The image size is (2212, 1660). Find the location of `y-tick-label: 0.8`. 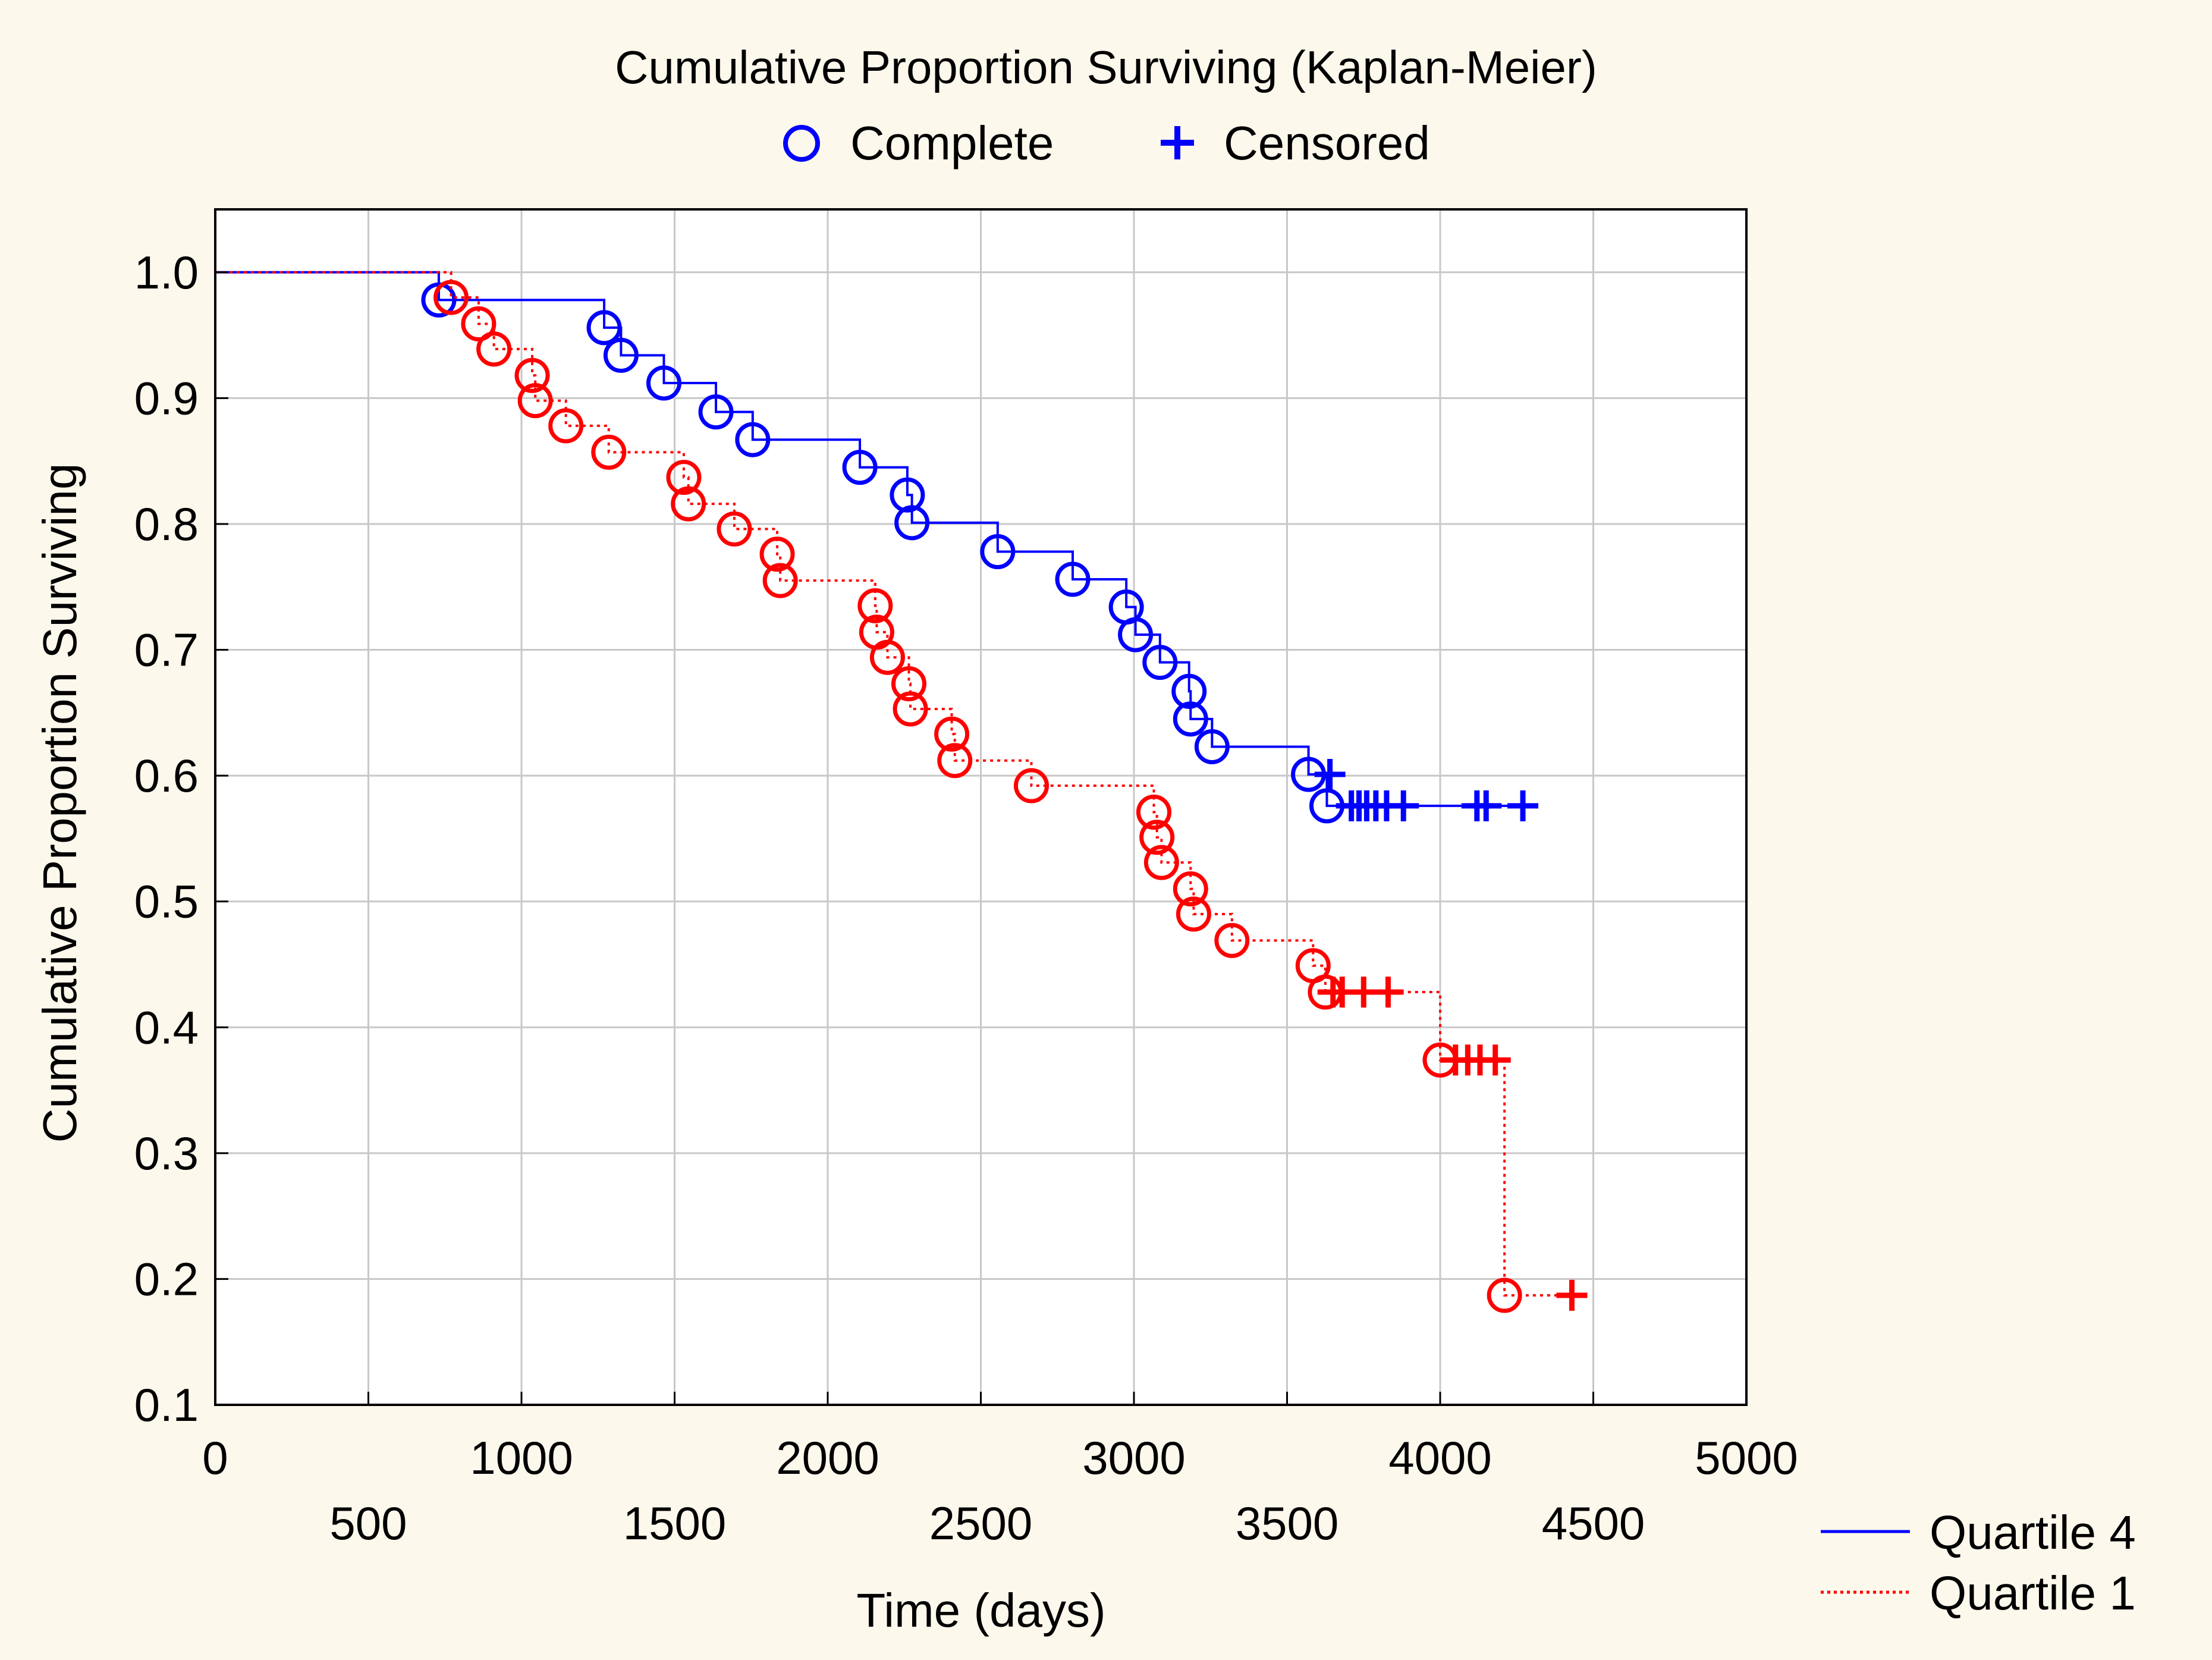

y-tick-label: 0.8 is located at coordinates (166, 524).